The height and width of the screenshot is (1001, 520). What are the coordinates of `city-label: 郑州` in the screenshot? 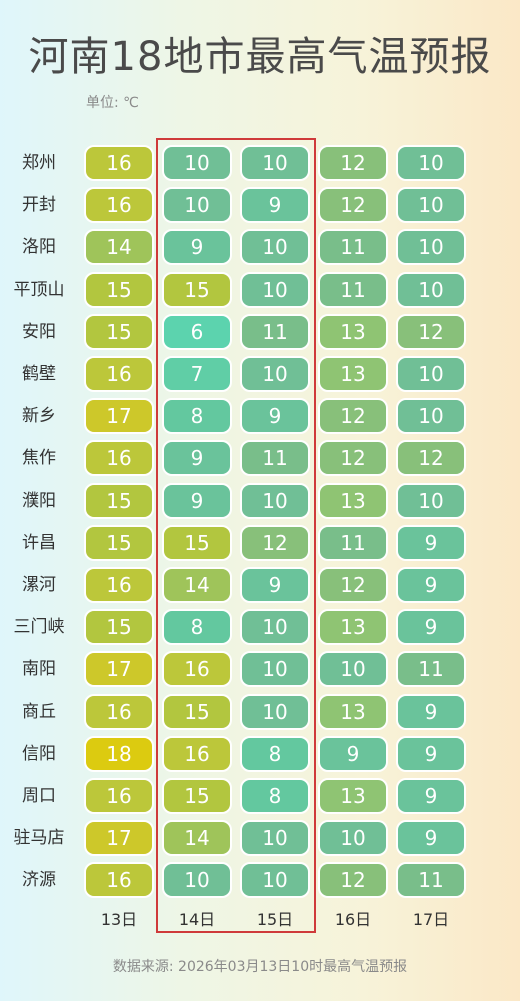 It's located at (39, 163).